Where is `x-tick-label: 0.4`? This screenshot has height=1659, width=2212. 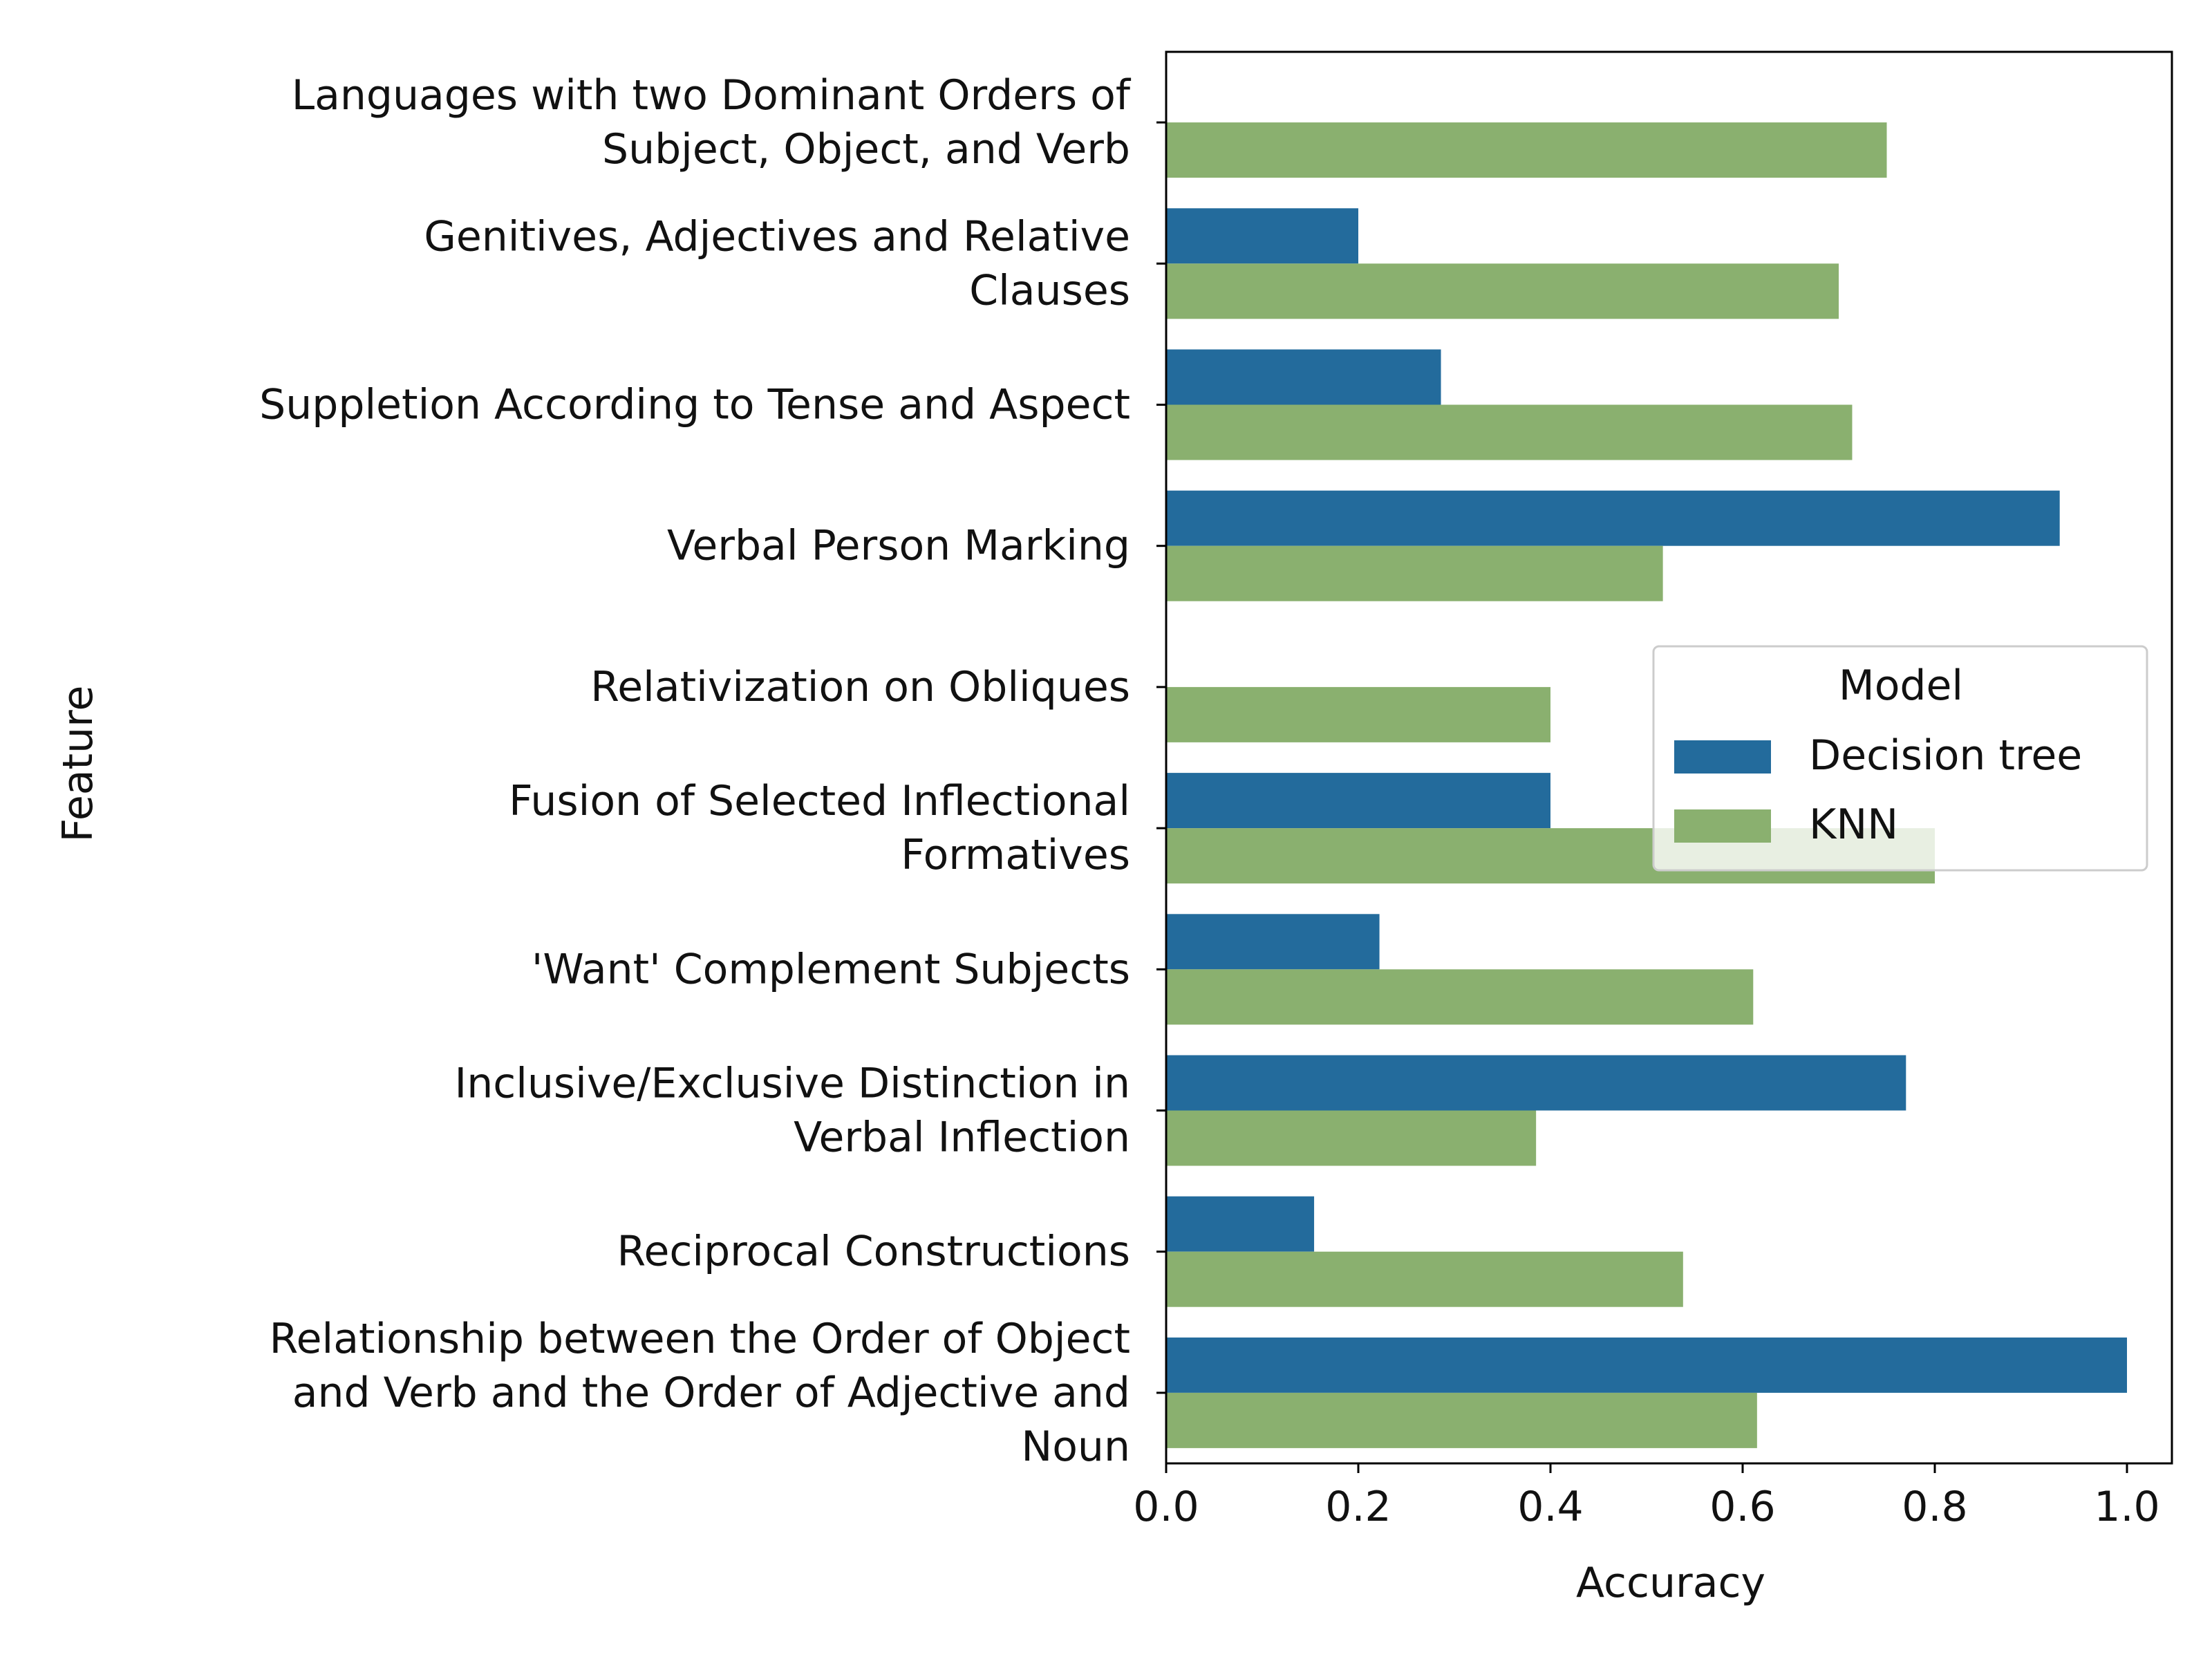 x-tick-label: 0.4 is located at coordinates (1550, 1507).